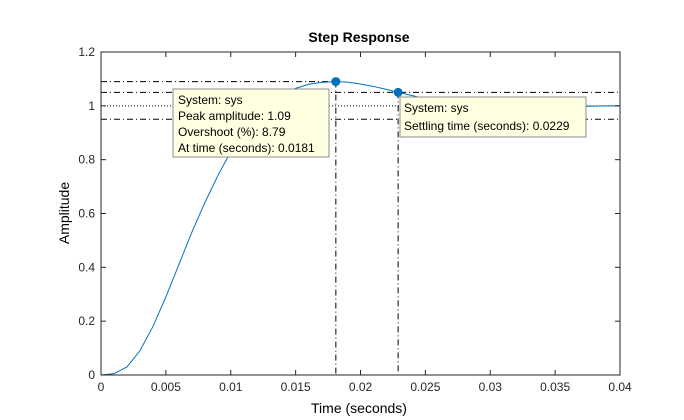 This screenshot has height=420, width=684. I want to click on y-tick-label: 1.2, so click(86, 52).